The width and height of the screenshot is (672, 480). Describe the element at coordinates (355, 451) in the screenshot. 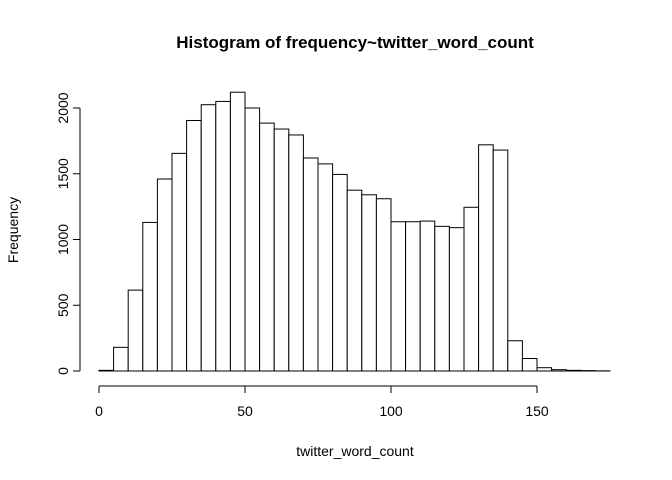

I see `x-axis-label: twitter_word_count` at that location.